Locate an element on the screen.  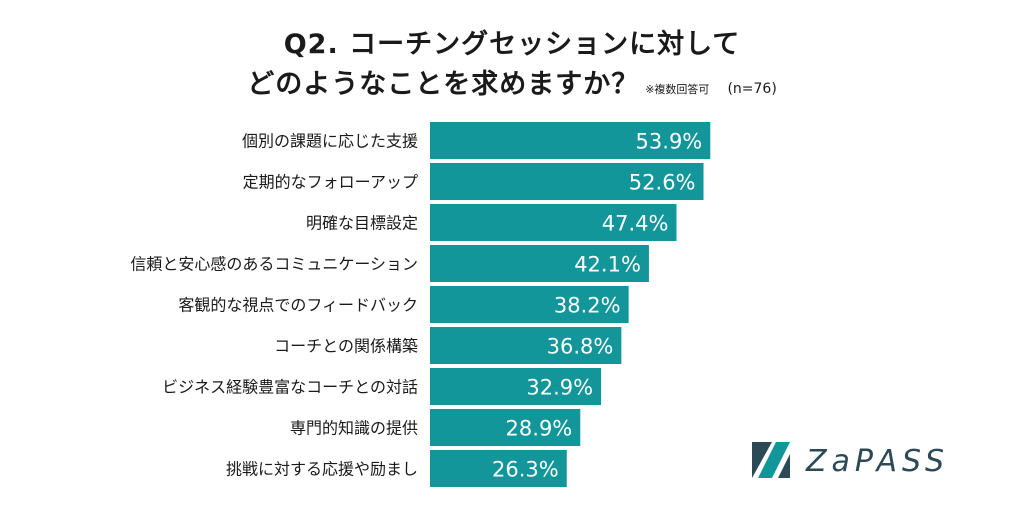
chart-title-line-2: どのようなことを求めますか？ ※複数回答可 (n=76) is located at coordinates (512, 81).